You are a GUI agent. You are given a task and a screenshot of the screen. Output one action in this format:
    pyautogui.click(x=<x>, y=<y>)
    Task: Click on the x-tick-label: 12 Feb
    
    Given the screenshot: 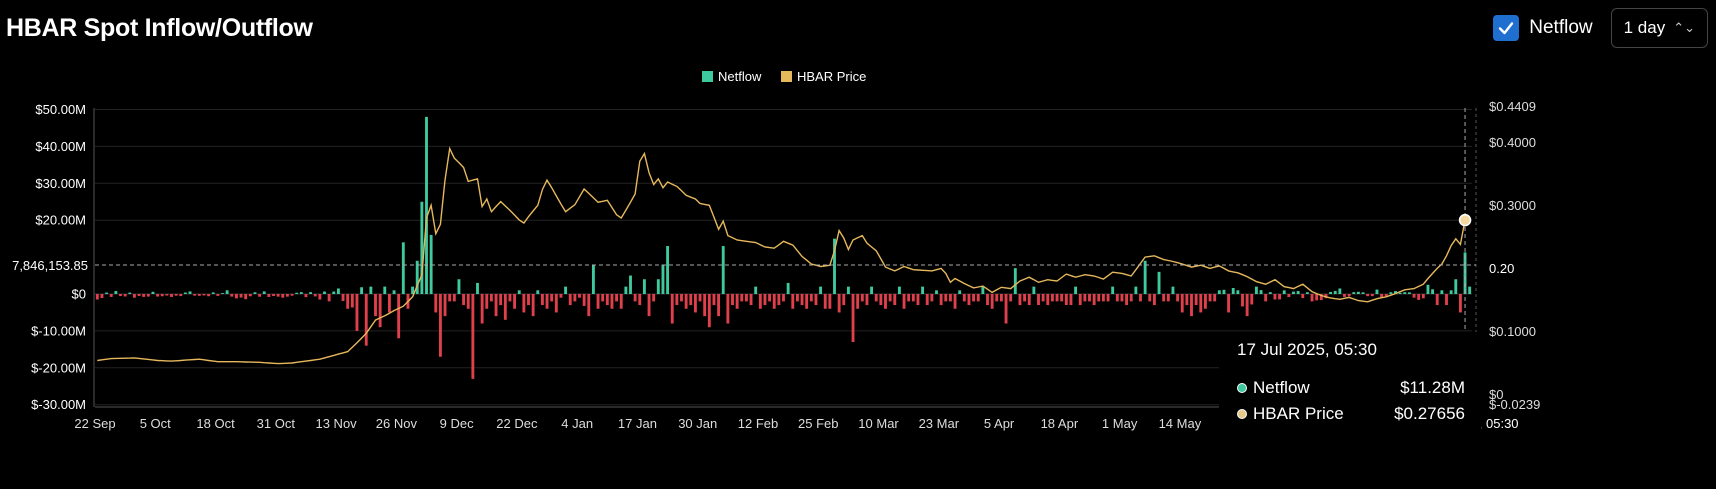 What is the action you would take?
    pyautogui.click(x=758, y=423)
    